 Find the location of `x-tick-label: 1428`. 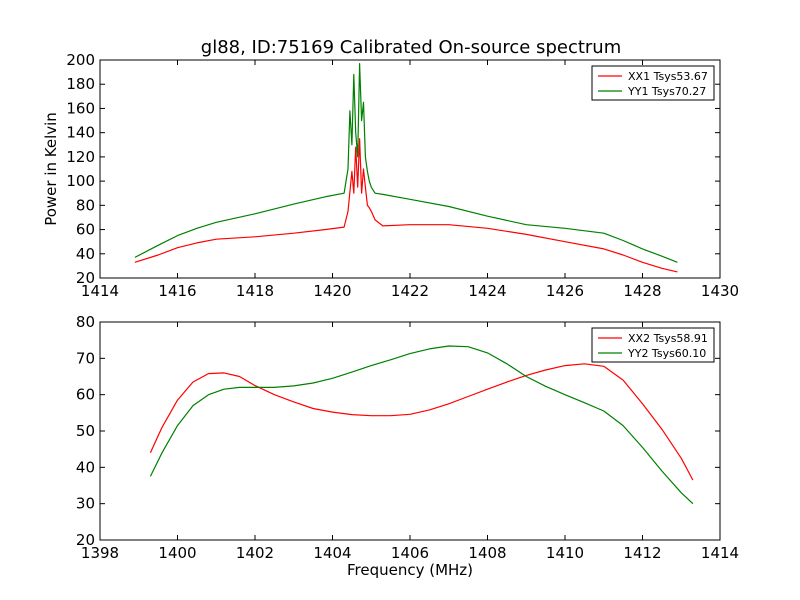

x-tick-label: 1428 is located at coordinates (642, 291).